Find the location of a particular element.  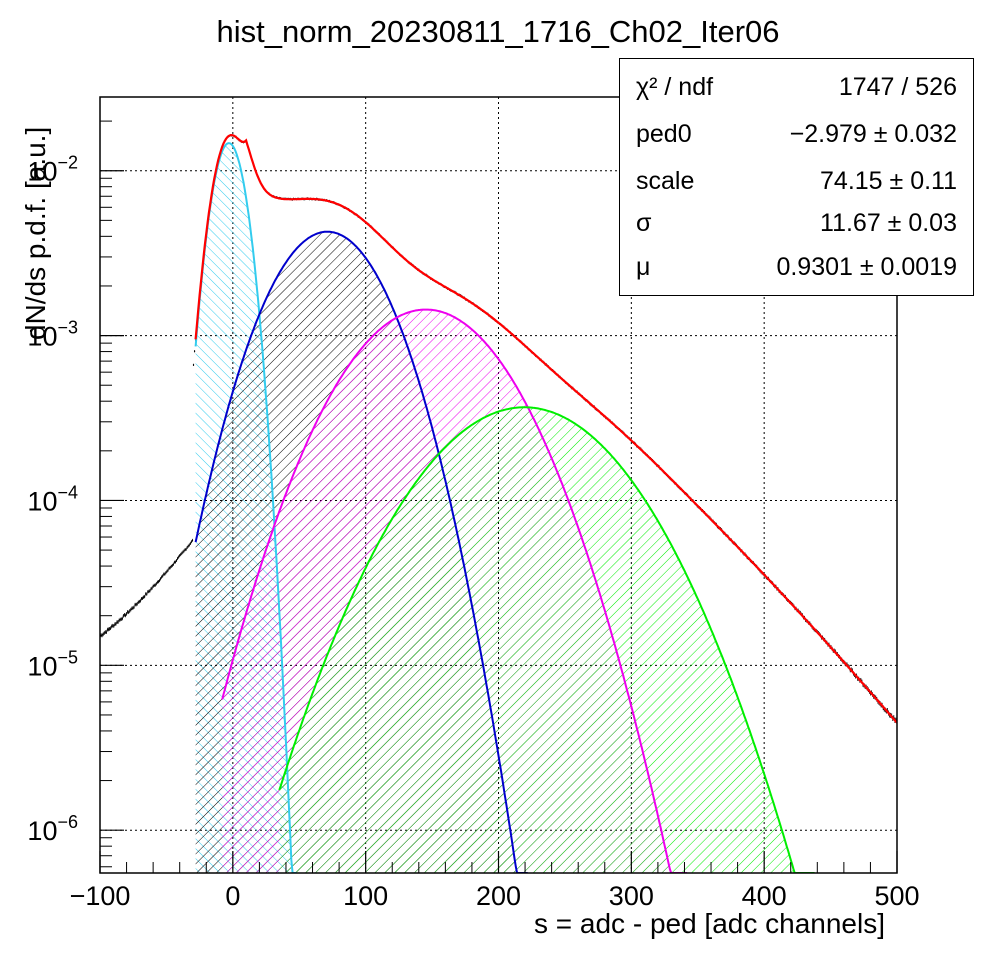

x-tick-label: 200 is located at coordinates (498, 896).